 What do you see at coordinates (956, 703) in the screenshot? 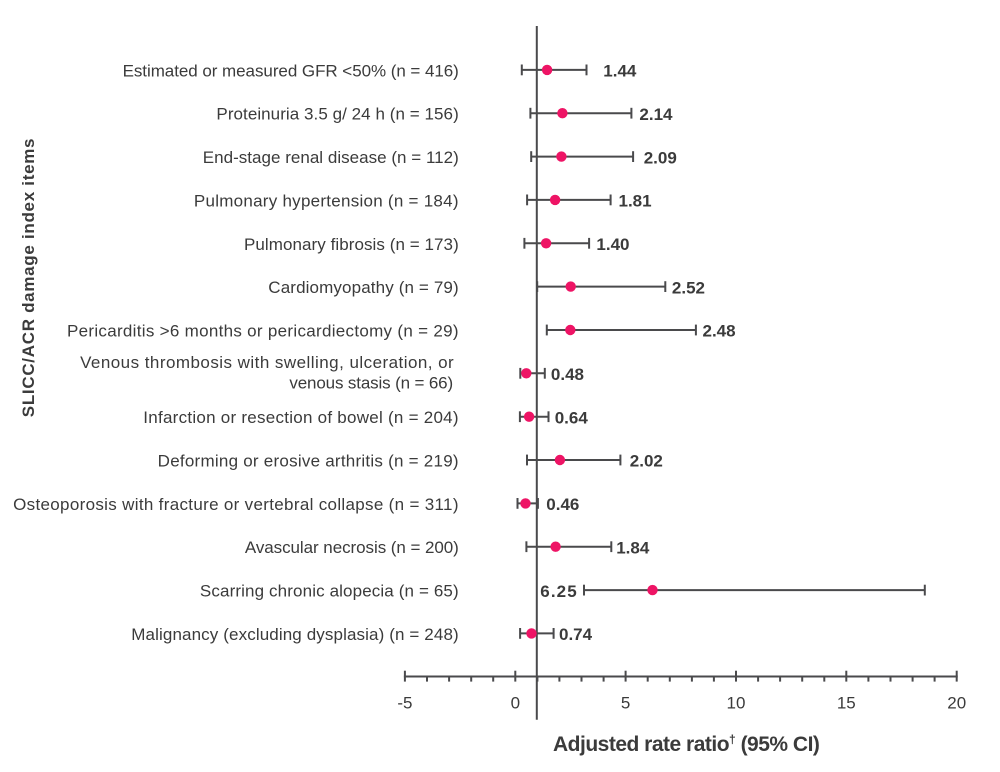
I see `svg-text: 20` at bounding box center [956, 703].